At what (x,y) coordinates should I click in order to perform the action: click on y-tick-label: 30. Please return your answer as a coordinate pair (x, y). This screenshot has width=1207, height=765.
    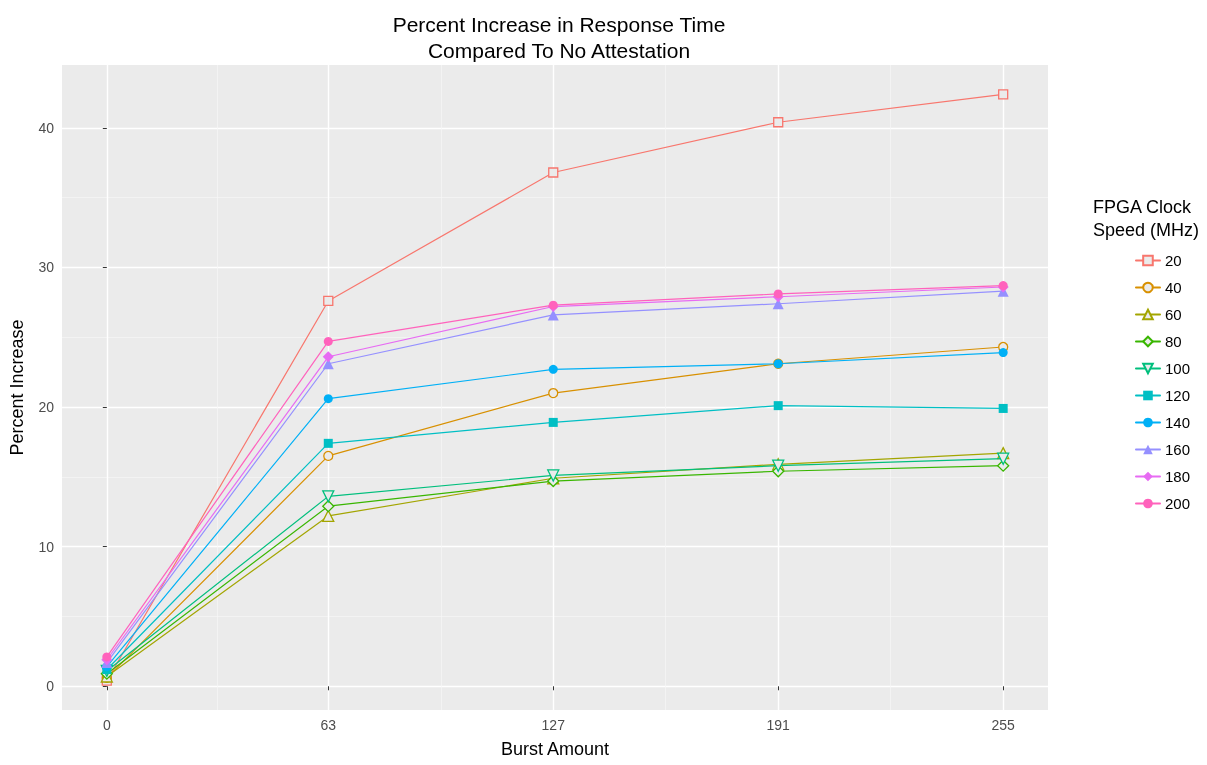
    Looking at the image, I should click on (46, 267).